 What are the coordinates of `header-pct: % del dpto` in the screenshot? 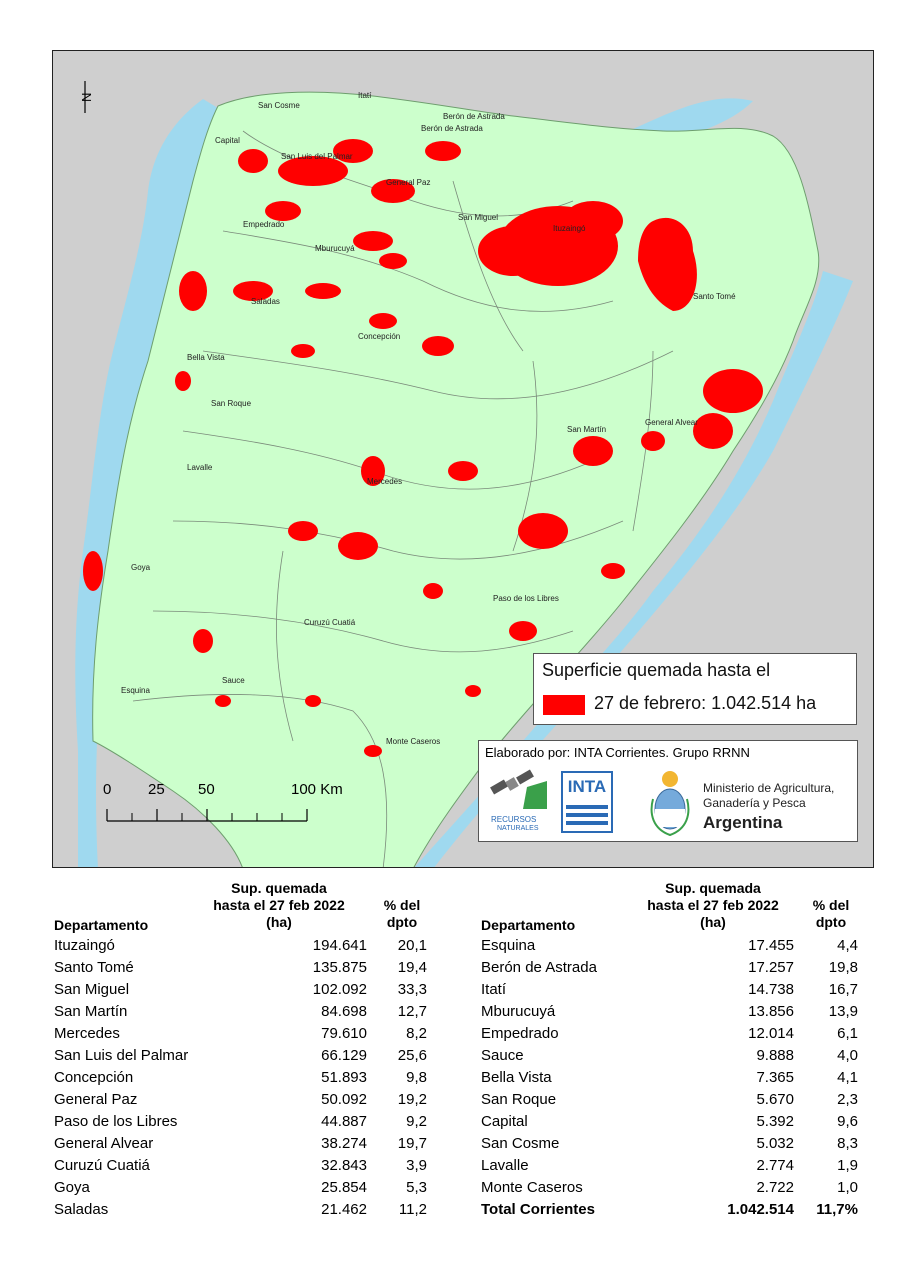 It's located at (831, 914).